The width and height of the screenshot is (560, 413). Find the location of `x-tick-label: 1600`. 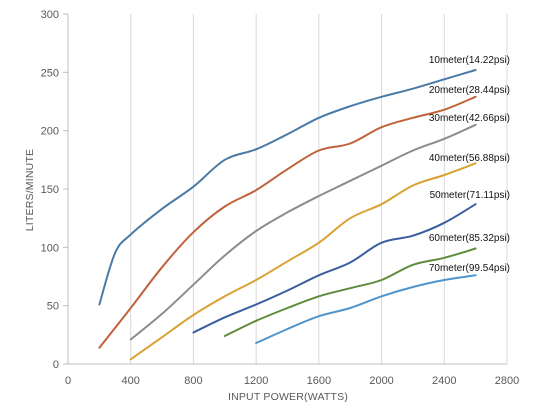

x-tick-label: 1600 is located at coordinates (319, 381).